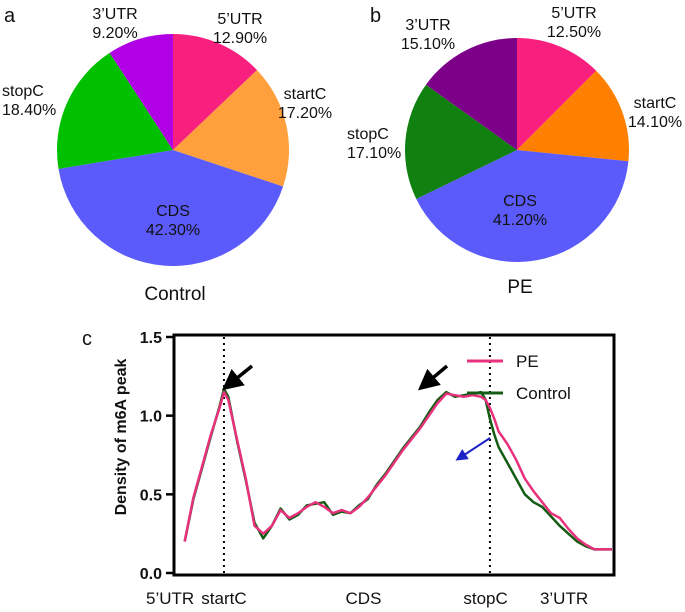  I want to click on x-region-label-stopc: stopC, so click(485, 598).